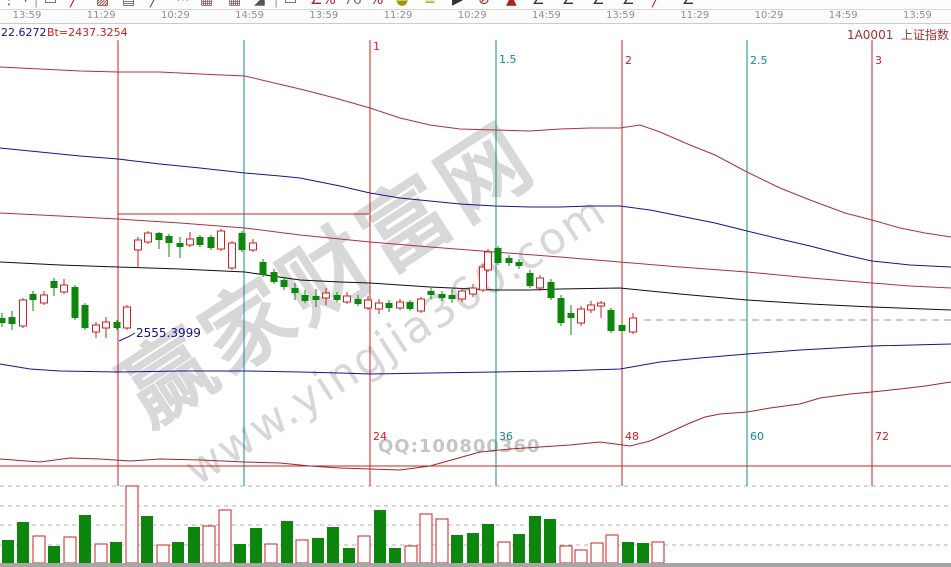 The width and height of the screenshot is (951, 567). Describe the element at coordinates (323, 4) in the screenshot. I see `angle-percent-icon: ∠%` at that location.